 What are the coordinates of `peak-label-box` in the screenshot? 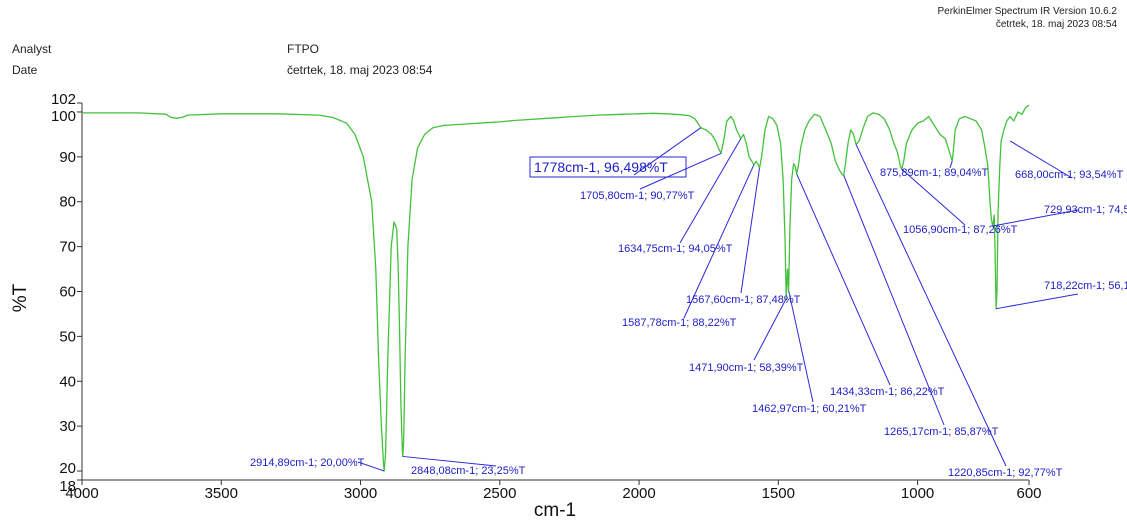 It's located at (608, 167).